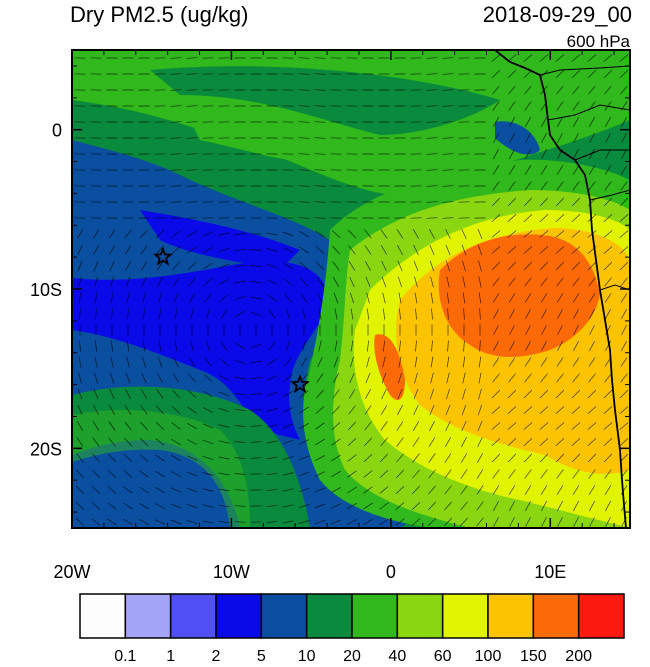 The width and height of the screenshot is (650, 667). Describe the element at coordinates (442, 656) in the screenshot. I see `colorbar-label: 60` at that location.